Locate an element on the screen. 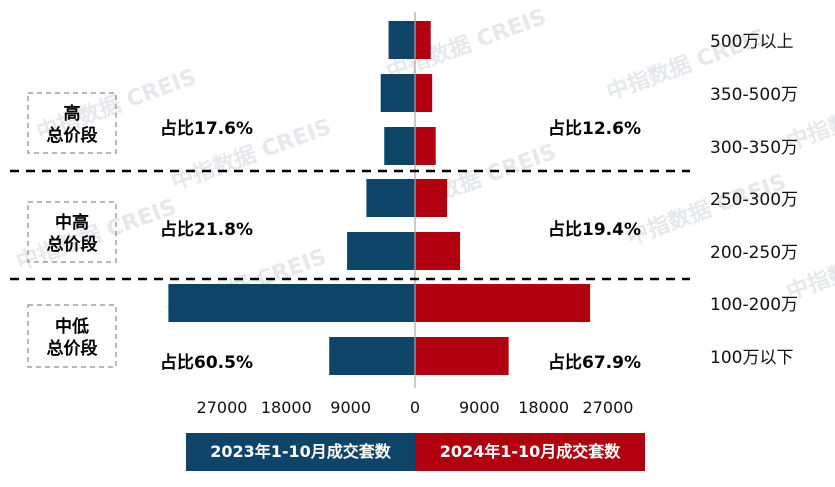 The image size is (835, 487). category-label: 300-350万 is located at coordinates (754, 148).